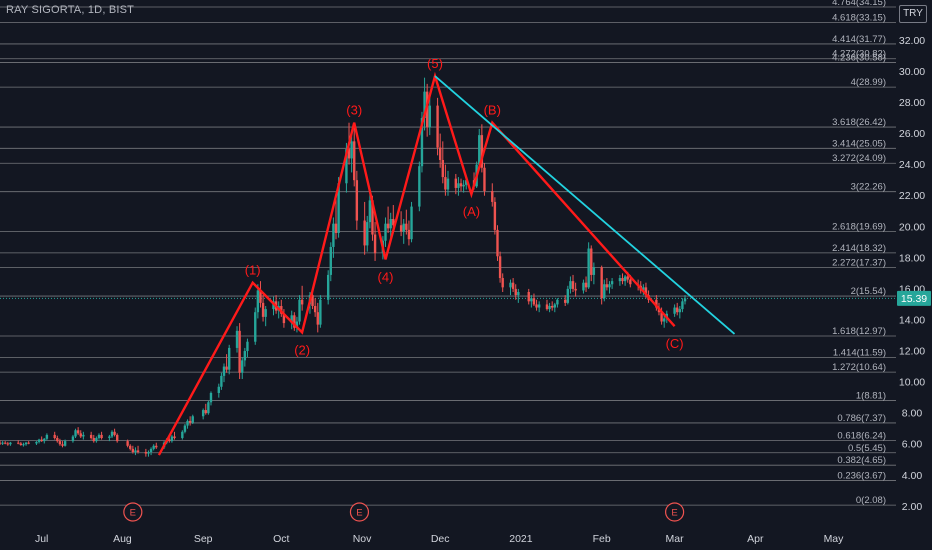 The height and width of the screenshot is (550, 932). Describe the element at coordinates (386, 276) in the screenshot. I see `wave-label: (4)` at that location.